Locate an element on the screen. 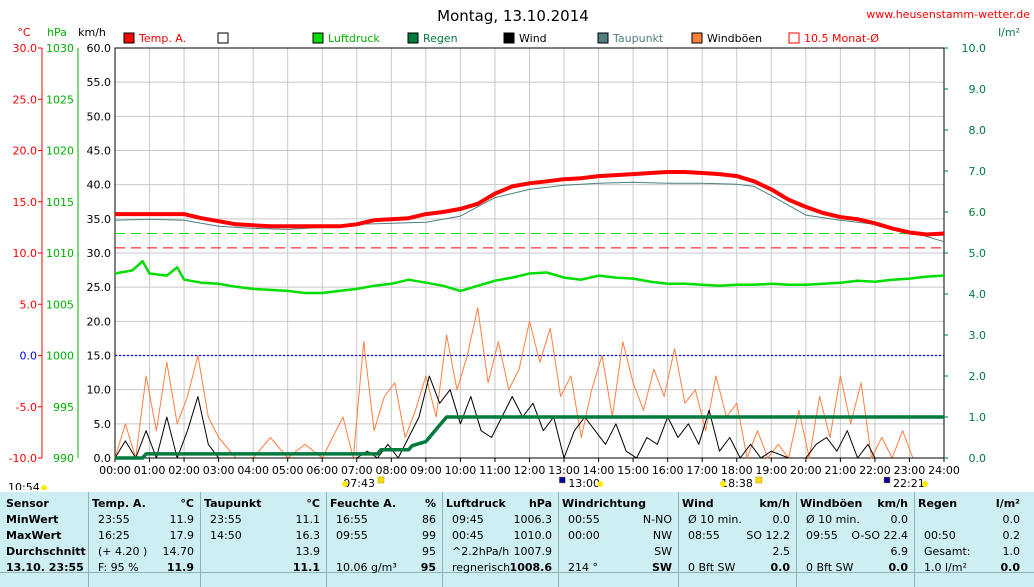  event-label: 07:43 is located at coordinates (359, 483).